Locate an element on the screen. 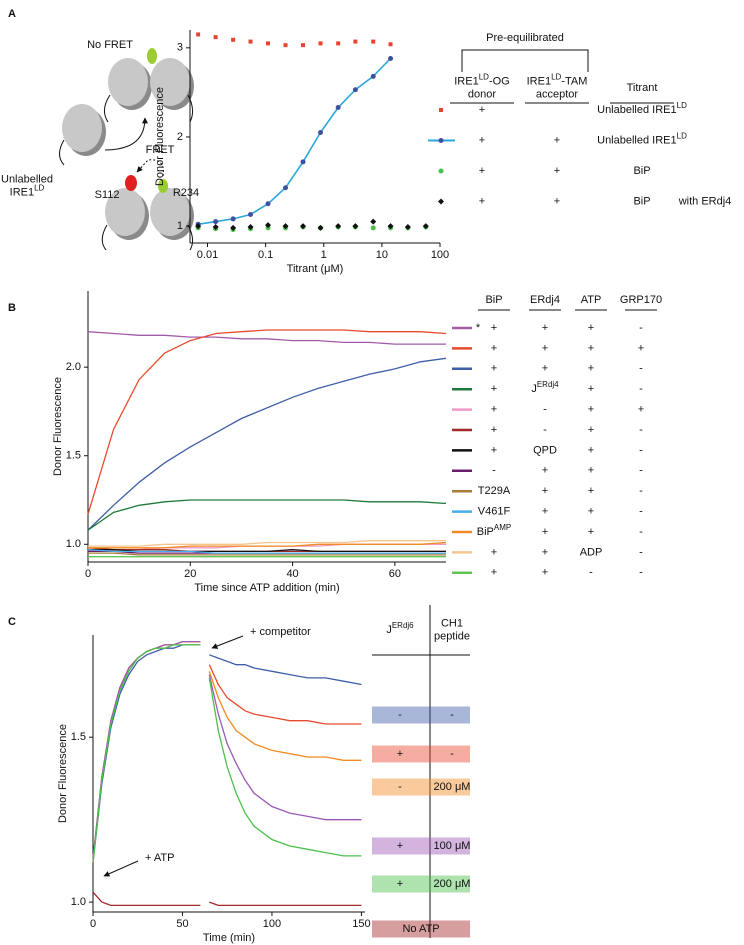  y-tick-label: 1.5 is located at coordinates (78, 737).